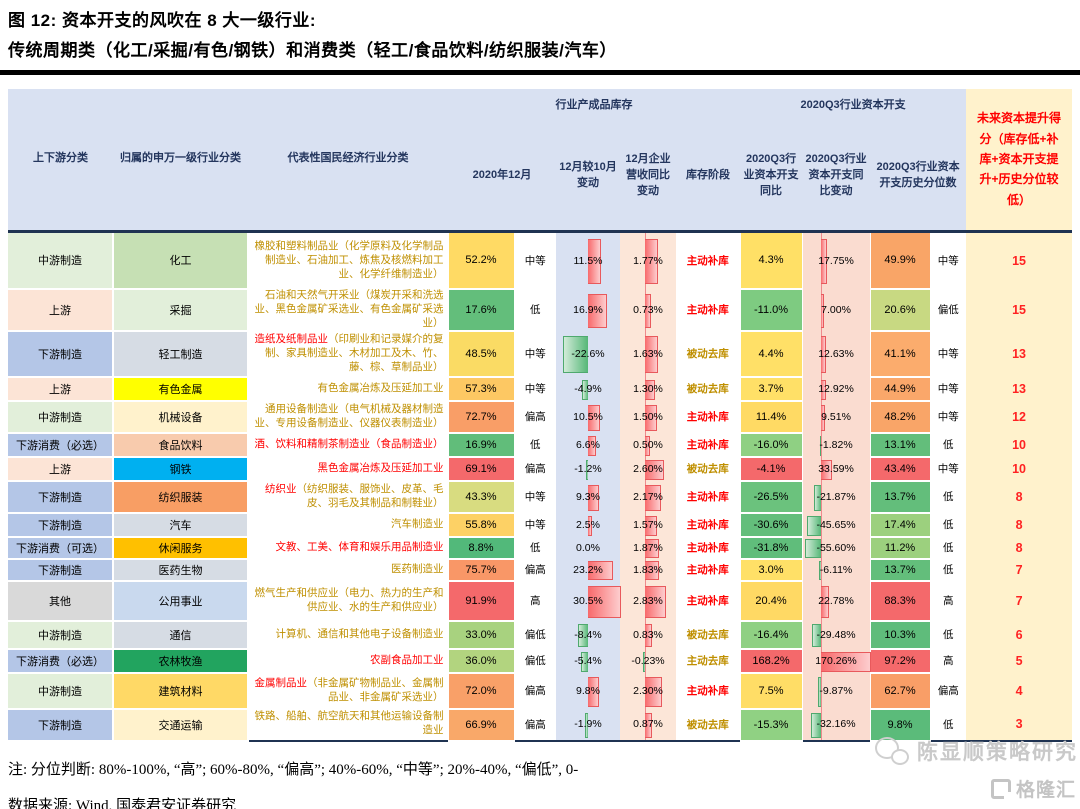  What do you see at coordinates (1019, 310) in the screenshot?
I see `cell-future-capex-score: 15` at bounding box center [1019, 310].